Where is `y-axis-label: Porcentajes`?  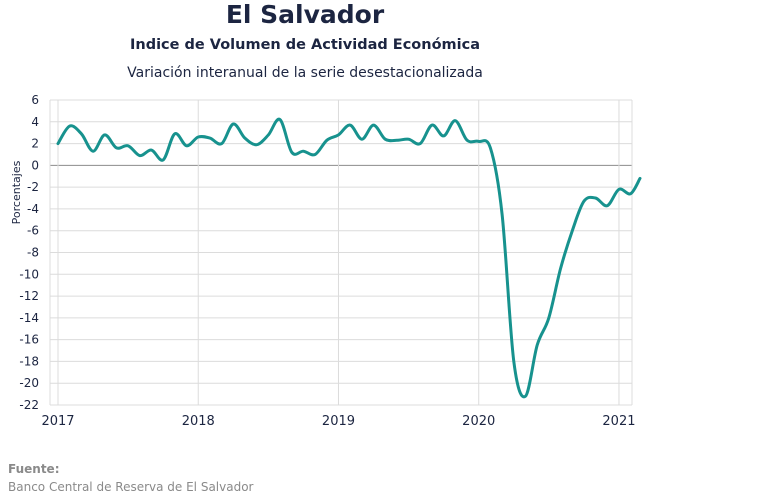
y-axis-label: Porcentajes is located at coordinates (16, 192).